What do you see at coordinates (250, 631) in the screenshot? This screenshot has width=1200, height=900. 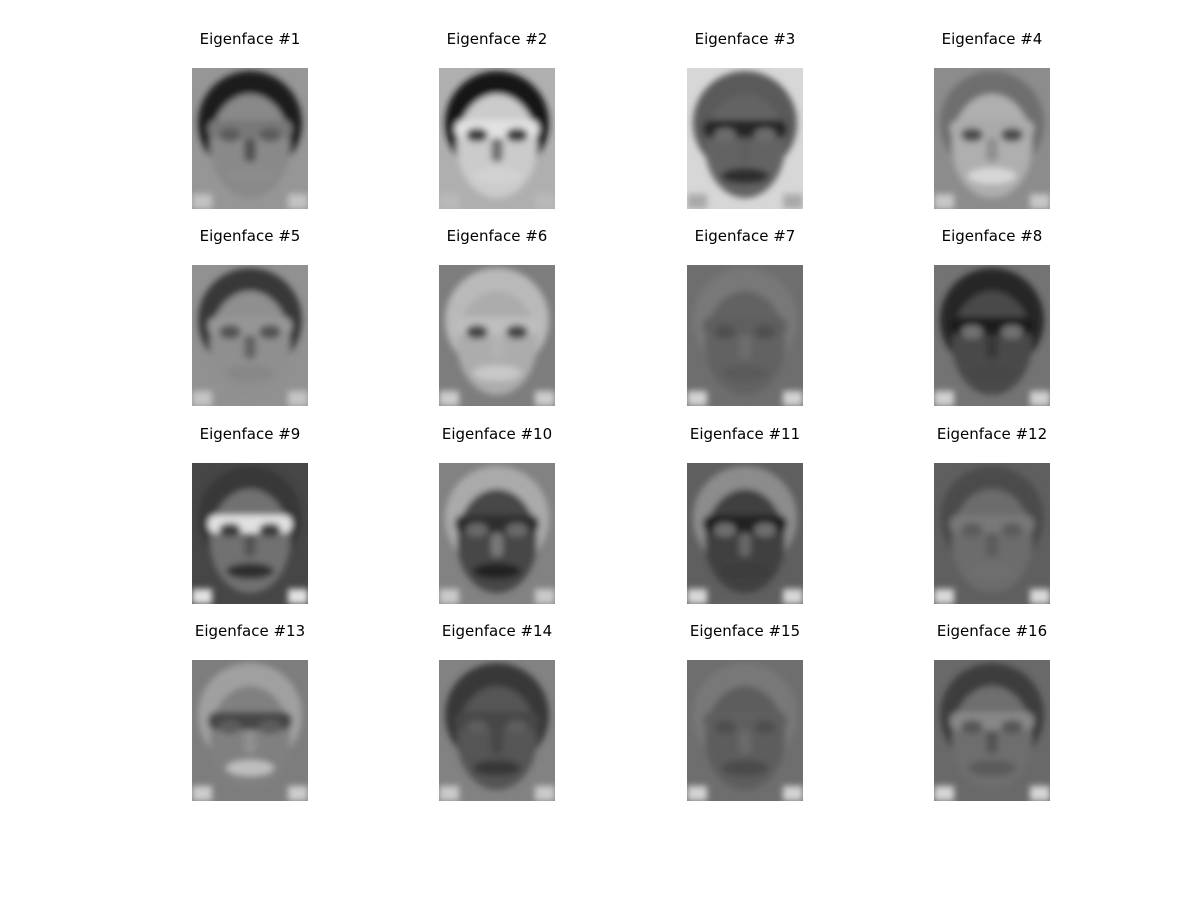 I see `panel-title: Eigenface #13` at bounding box center [250, 631].